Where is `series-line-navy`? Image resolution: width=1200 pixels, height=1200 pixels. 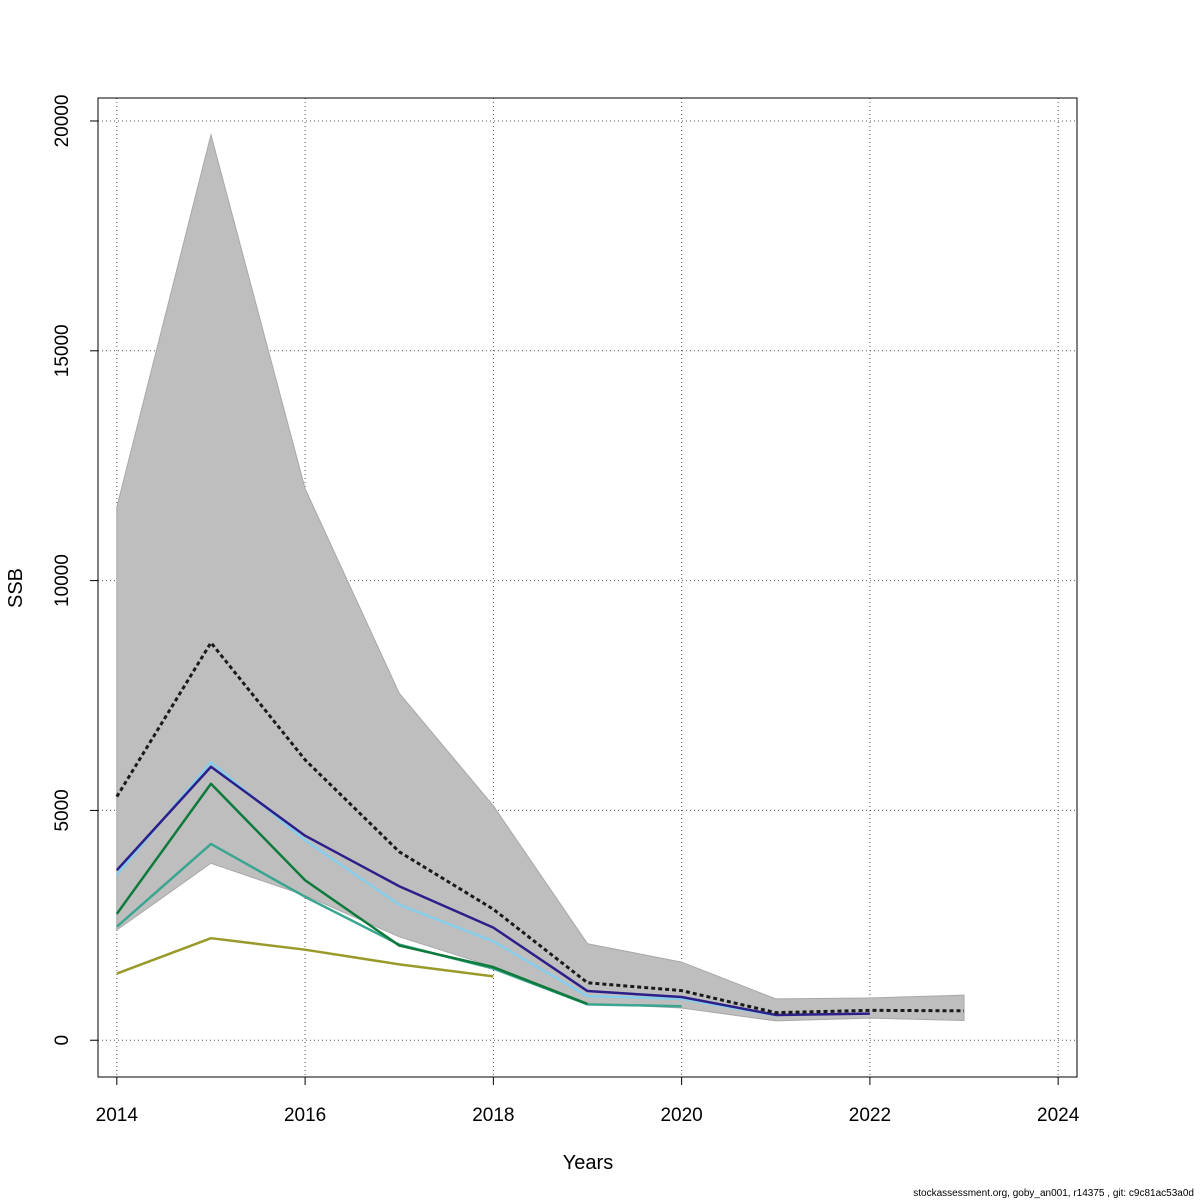
series-line-navy is located at coordinates (492, 891).